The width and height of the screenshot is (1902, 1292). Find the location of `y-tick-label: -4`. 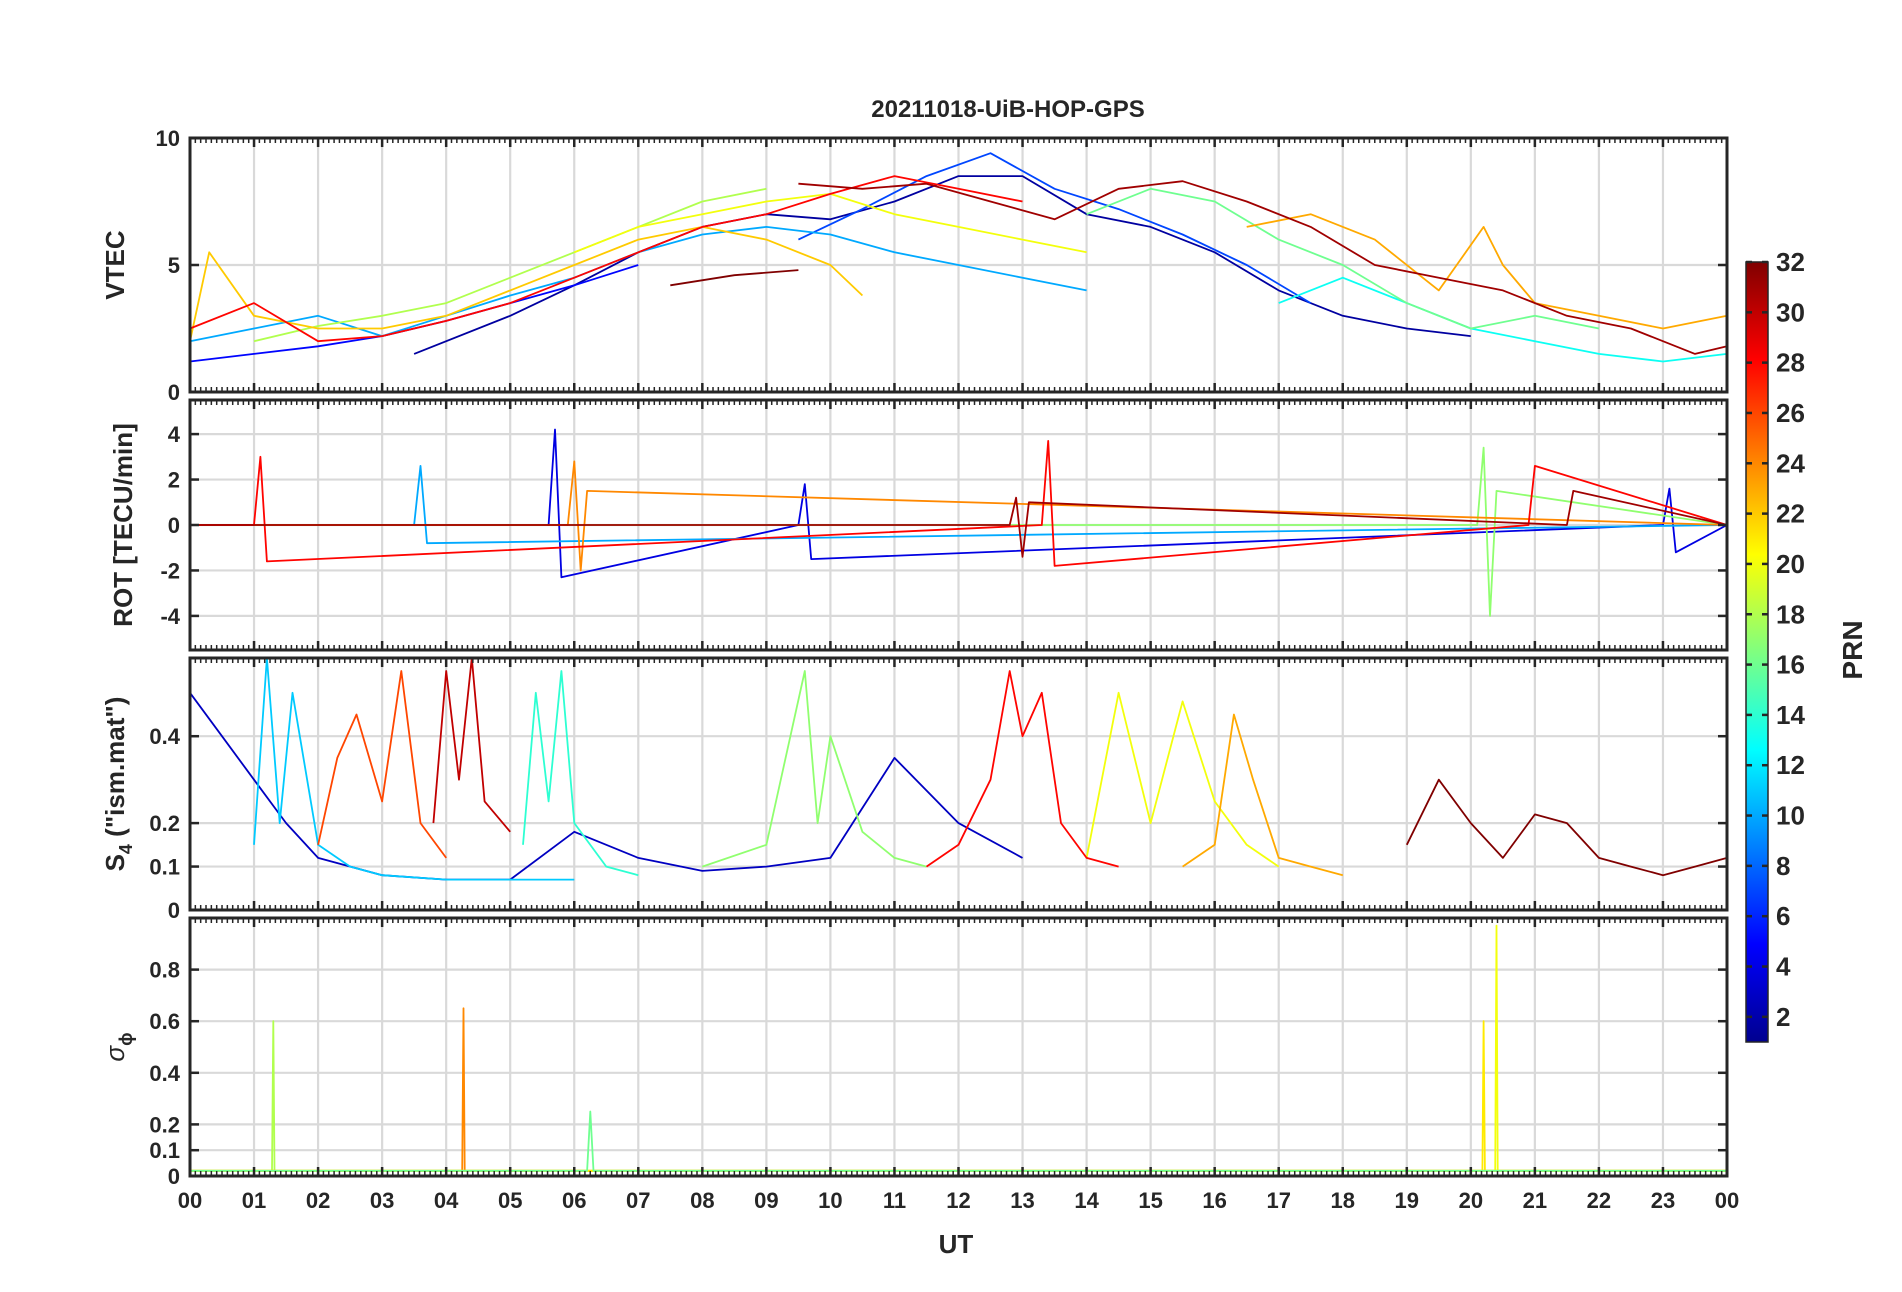

y-tick-label: -4 is located at coordinates (170, 616).